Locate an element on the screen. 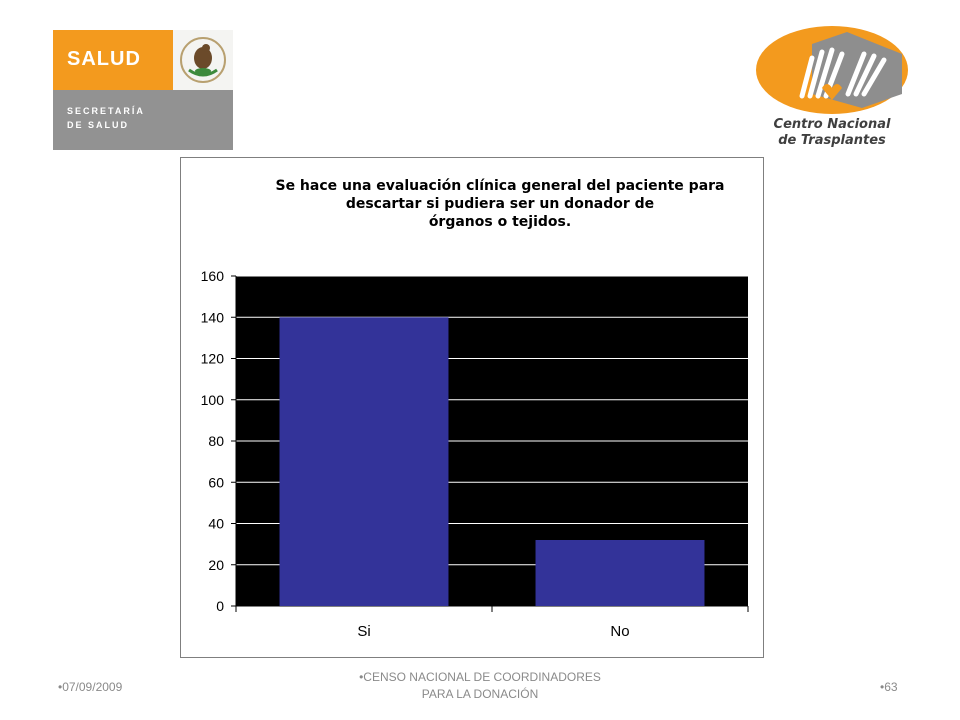  salud-logo: SALUD SECRETARÍA DE SALUD is located at coordinates (143, 90).